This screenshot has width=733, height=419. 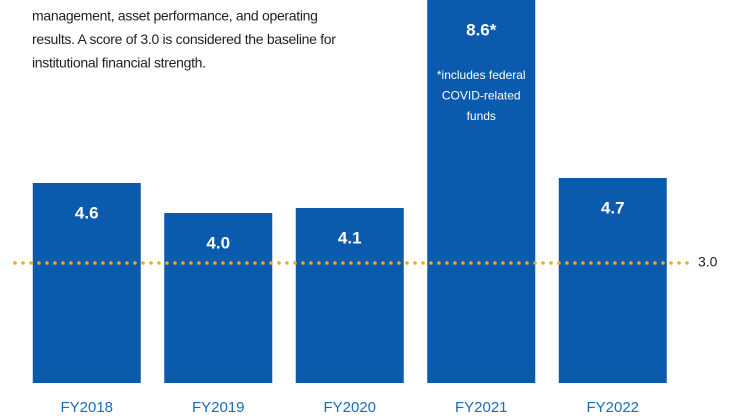 What do you see at coordinates (481, 29) in the screenshot?
I see `value-label: 8.6*` at bounding box center [481, 29].